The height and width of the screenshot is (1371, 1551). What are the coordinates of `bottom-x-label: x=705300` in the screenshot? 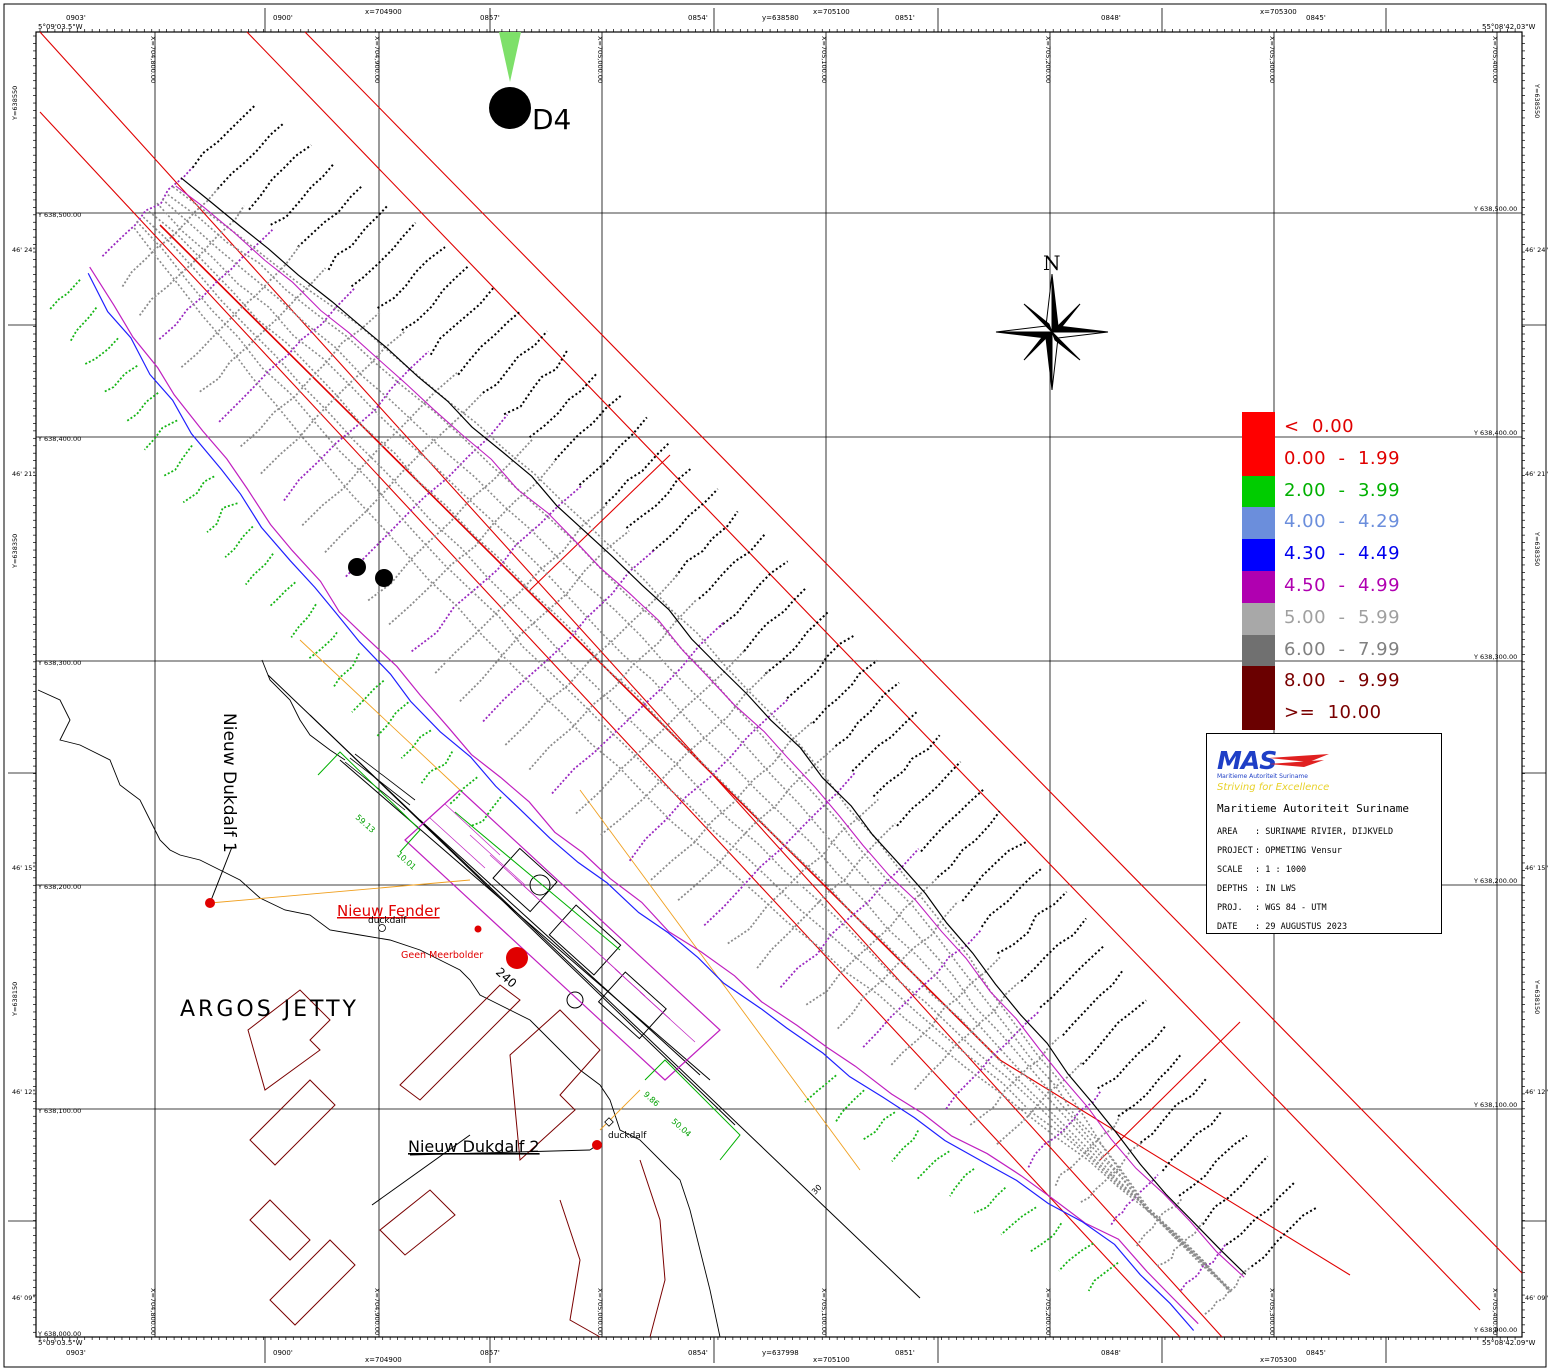 It's located at (1278, 1360).